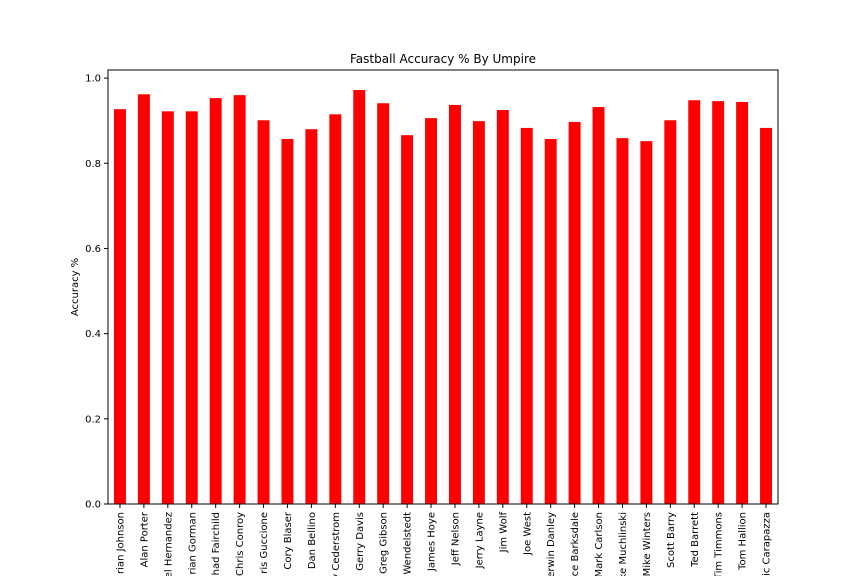 The width and height of the screenshot is (864, 576). Describe the element at coordinates (479, 540) in the screenshot. I see `x-tick-label: Jerry Layne` at that location.